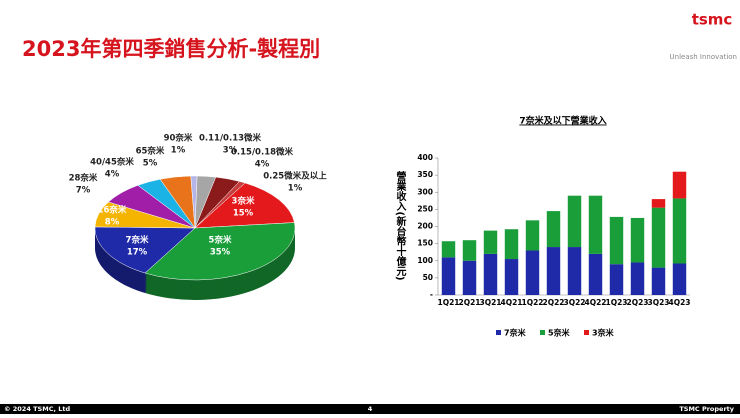 This screenshot has height=418, width=740. I want to click on logo: tsmc, so click(712, 20).